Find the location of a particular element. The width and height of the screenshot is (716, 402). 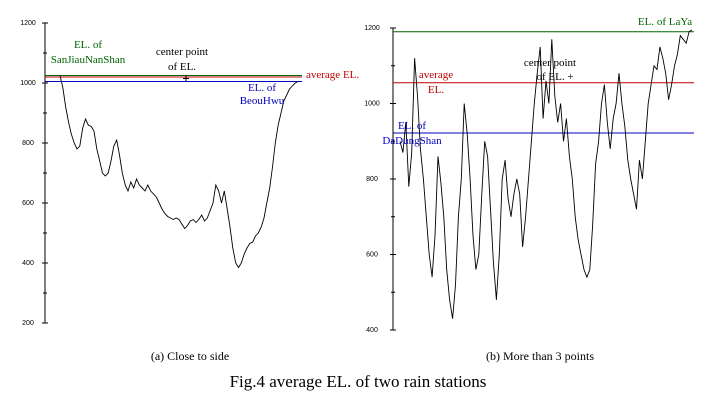

annotation-label: average EL. is located at coordinates (332, 75).